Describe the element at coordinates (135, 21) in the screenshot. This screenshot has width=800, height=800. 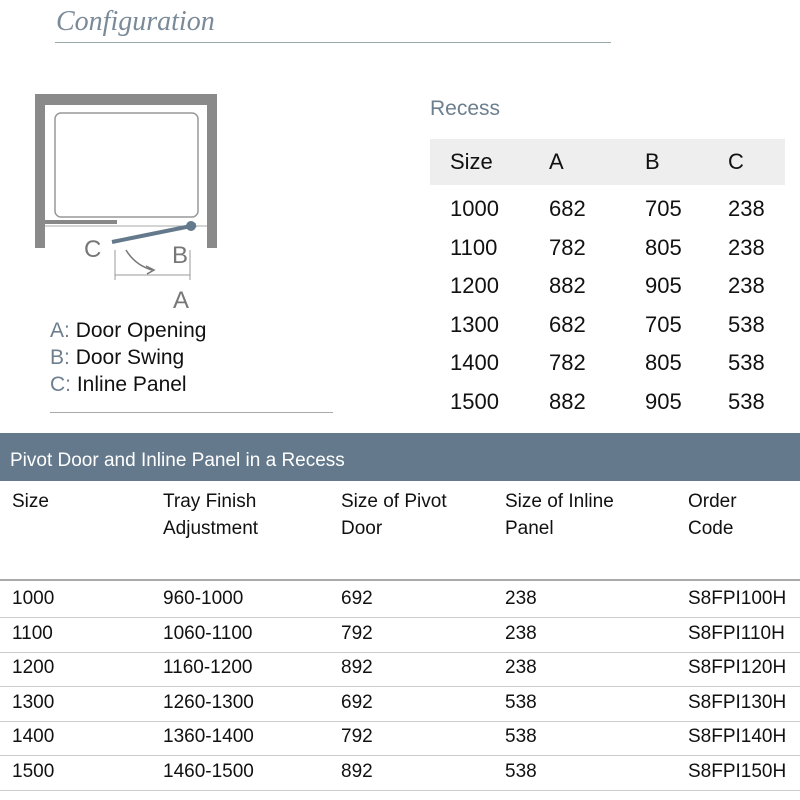
I see `page-title: Configuration` at that location.